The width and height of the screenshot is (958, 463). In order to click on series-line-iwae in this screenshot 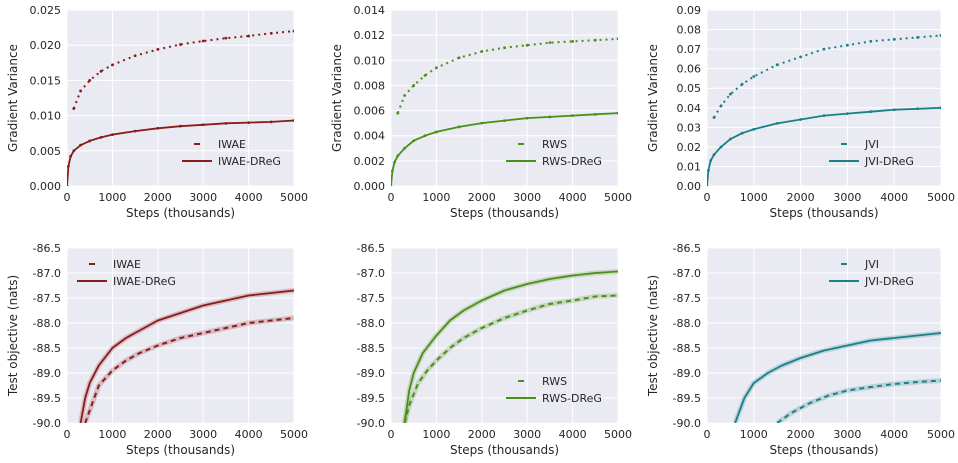, I will do `click(189, 370)`.